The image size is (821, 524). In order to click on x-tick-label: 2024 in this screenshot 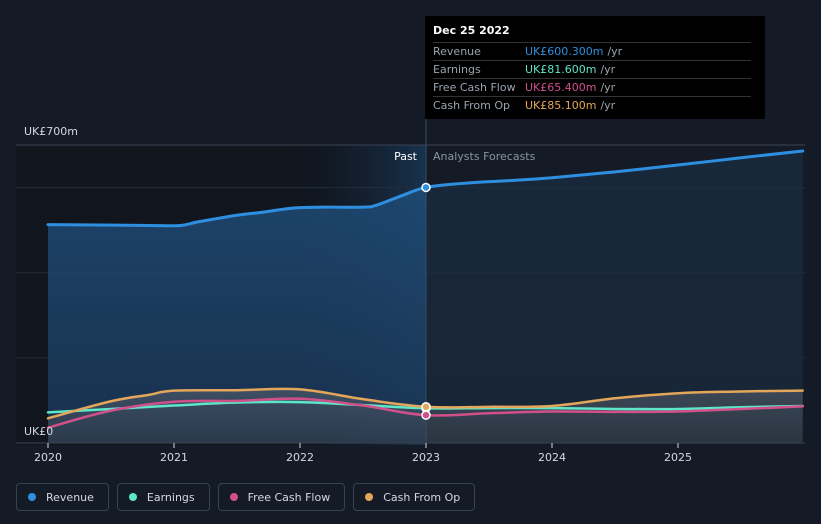, I will do `click(552, 457)`.